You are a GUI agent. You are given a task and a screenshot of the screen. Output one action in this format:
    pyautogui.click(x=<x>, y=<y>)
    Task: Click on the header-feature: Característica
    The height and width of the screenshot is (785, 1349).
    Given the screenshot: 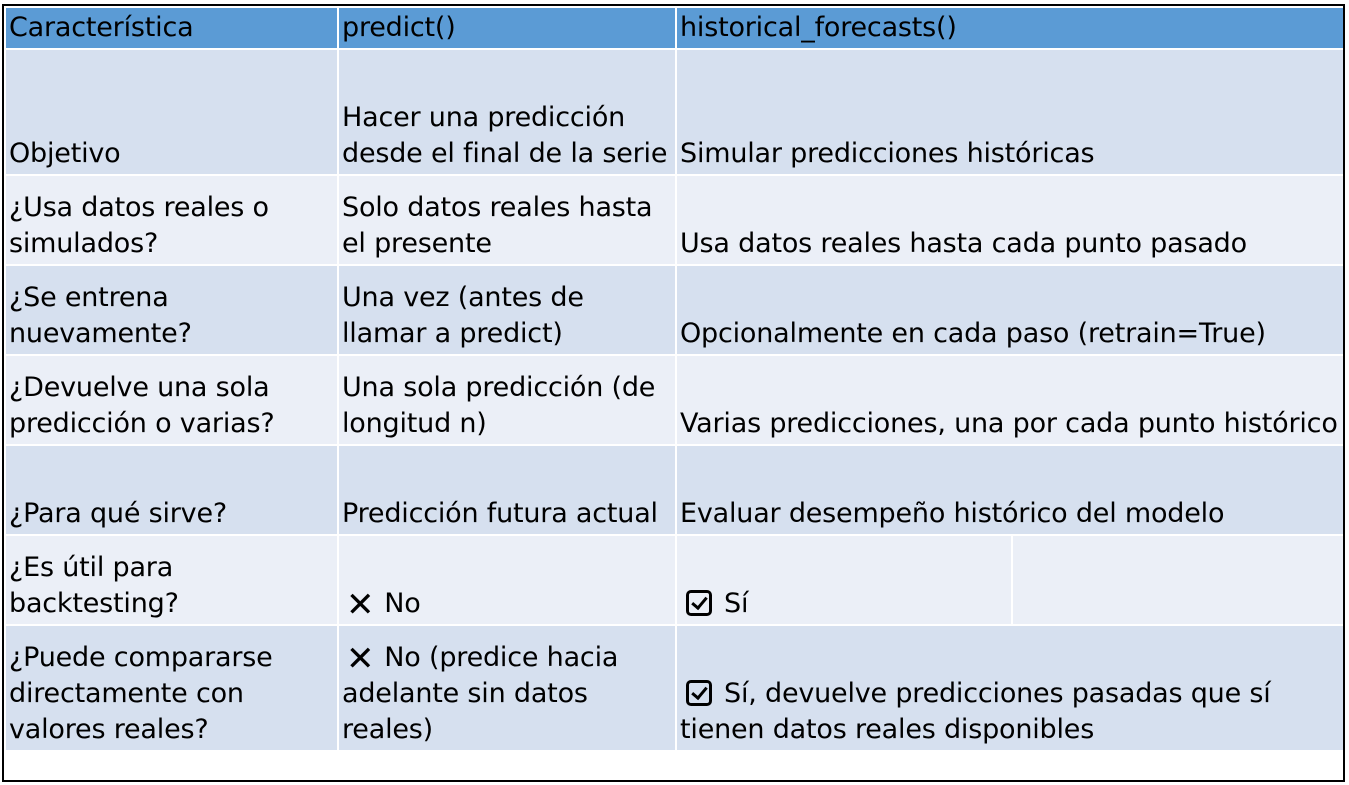 What is the action you would take?
    pyautogui.click(x=171, y=28)
    